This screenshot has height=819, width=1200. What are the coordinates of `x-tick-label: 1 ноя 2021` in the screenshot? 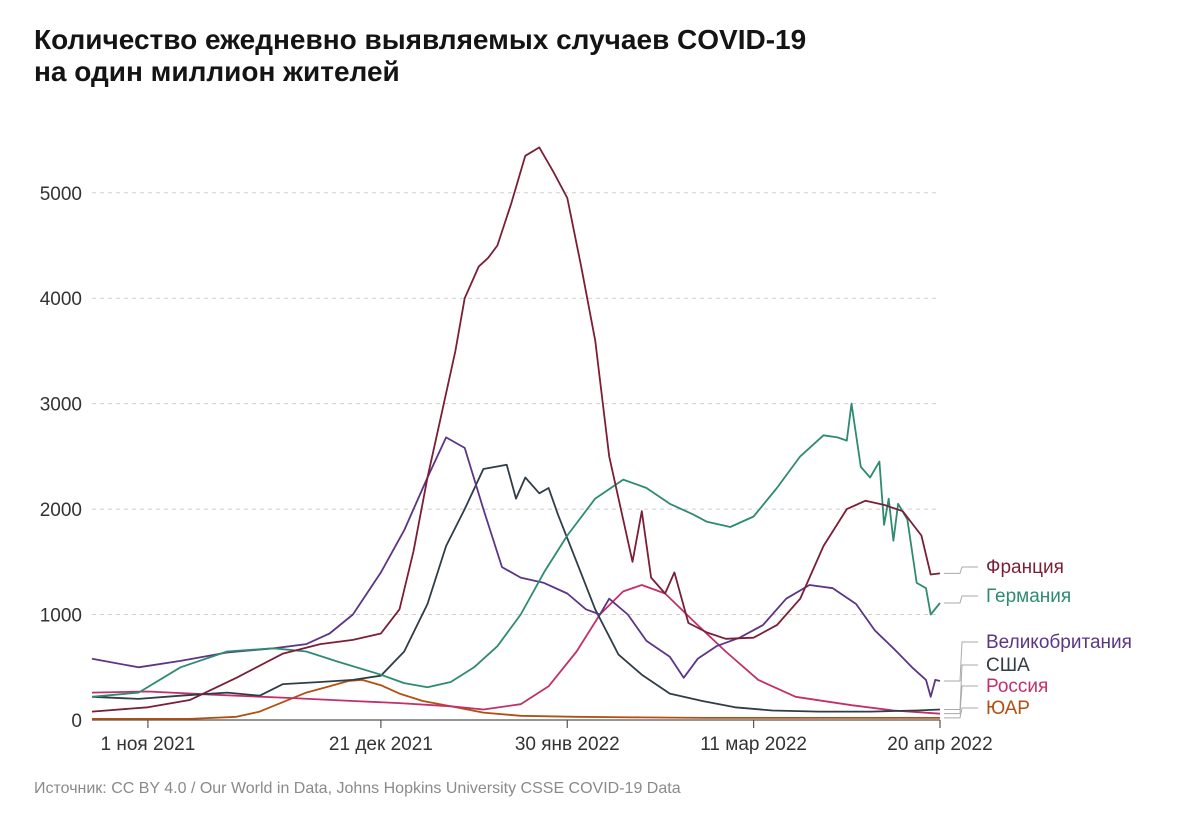 It's located at (148, 744).